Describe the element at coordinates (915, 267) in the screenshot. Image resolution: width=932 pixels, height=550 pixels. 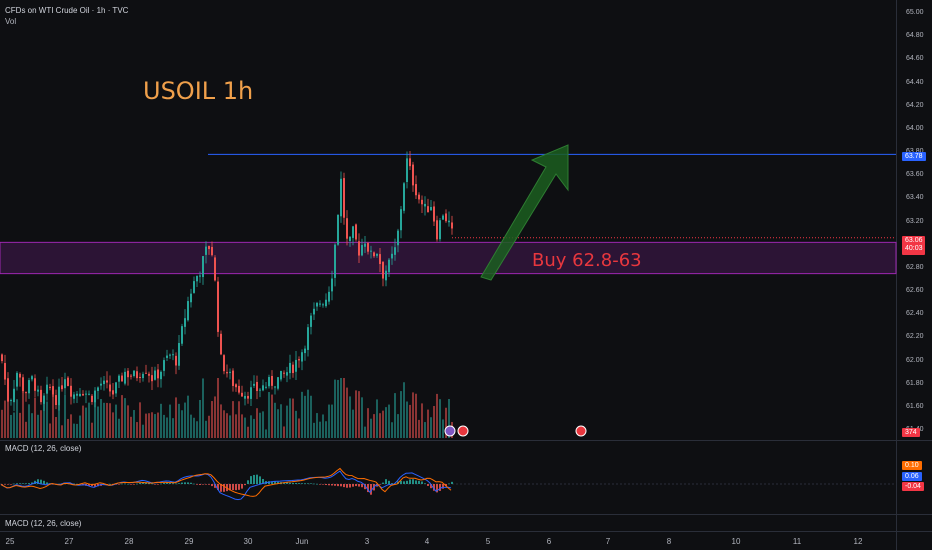
I see `y-tick-label: 62.80` at that location.